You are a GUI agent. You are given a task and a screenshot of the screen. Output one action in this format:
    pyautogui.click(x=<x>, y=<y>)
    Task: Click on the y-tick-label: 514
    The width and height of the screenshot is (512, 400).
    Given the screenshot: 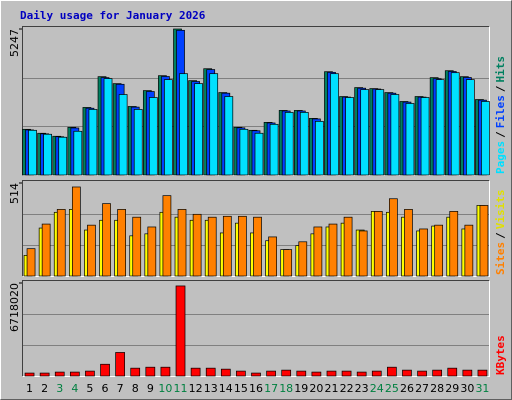 What is the action you would take?
    pyautogui.click(x=14, y=193)
    